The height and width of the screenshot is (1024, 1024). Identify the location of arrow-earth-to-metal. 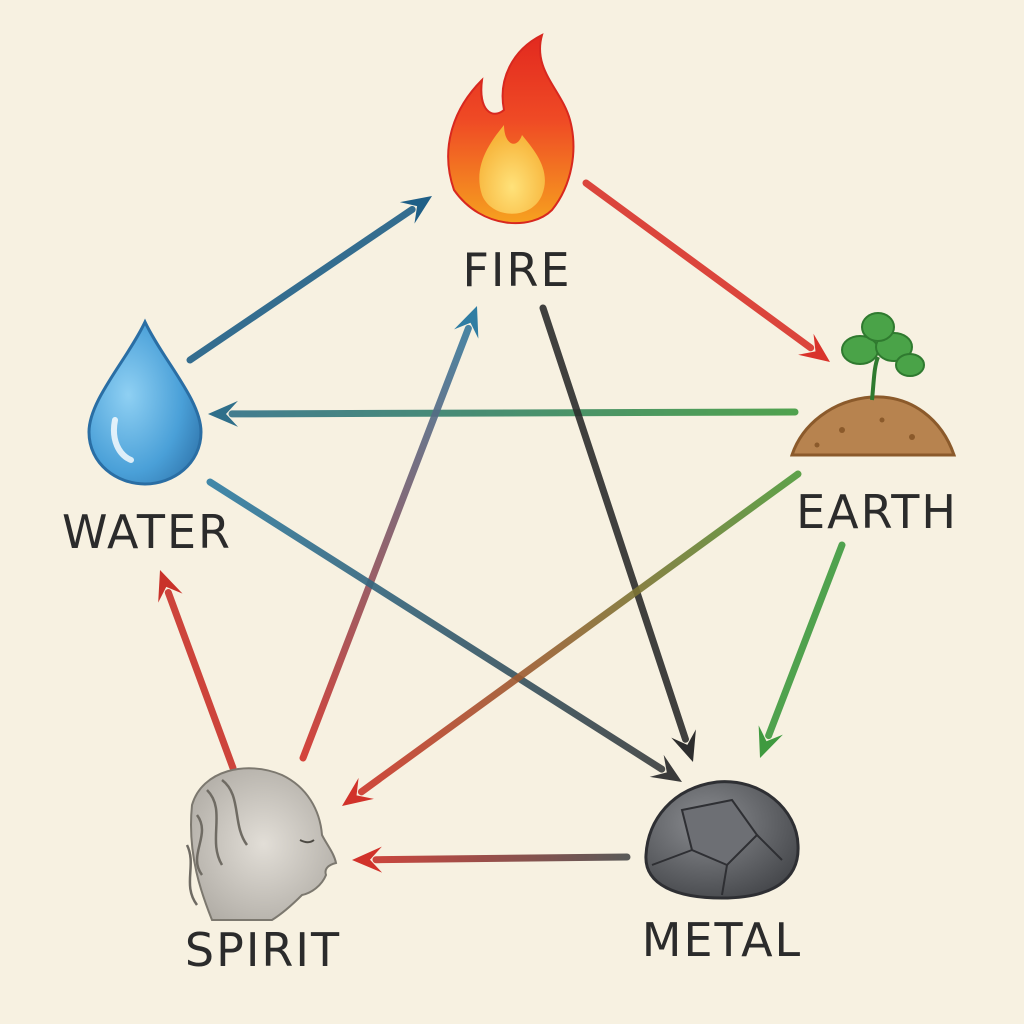
(802, 649).